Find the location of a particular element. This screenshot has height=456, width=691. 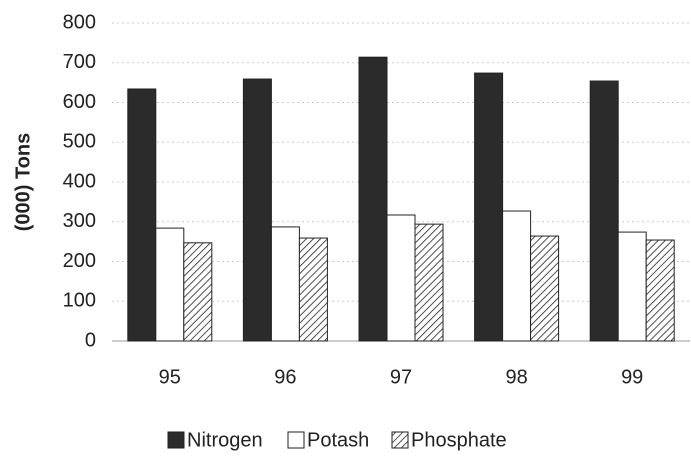

legend-label: Potash is located at coordinates (338, 440).